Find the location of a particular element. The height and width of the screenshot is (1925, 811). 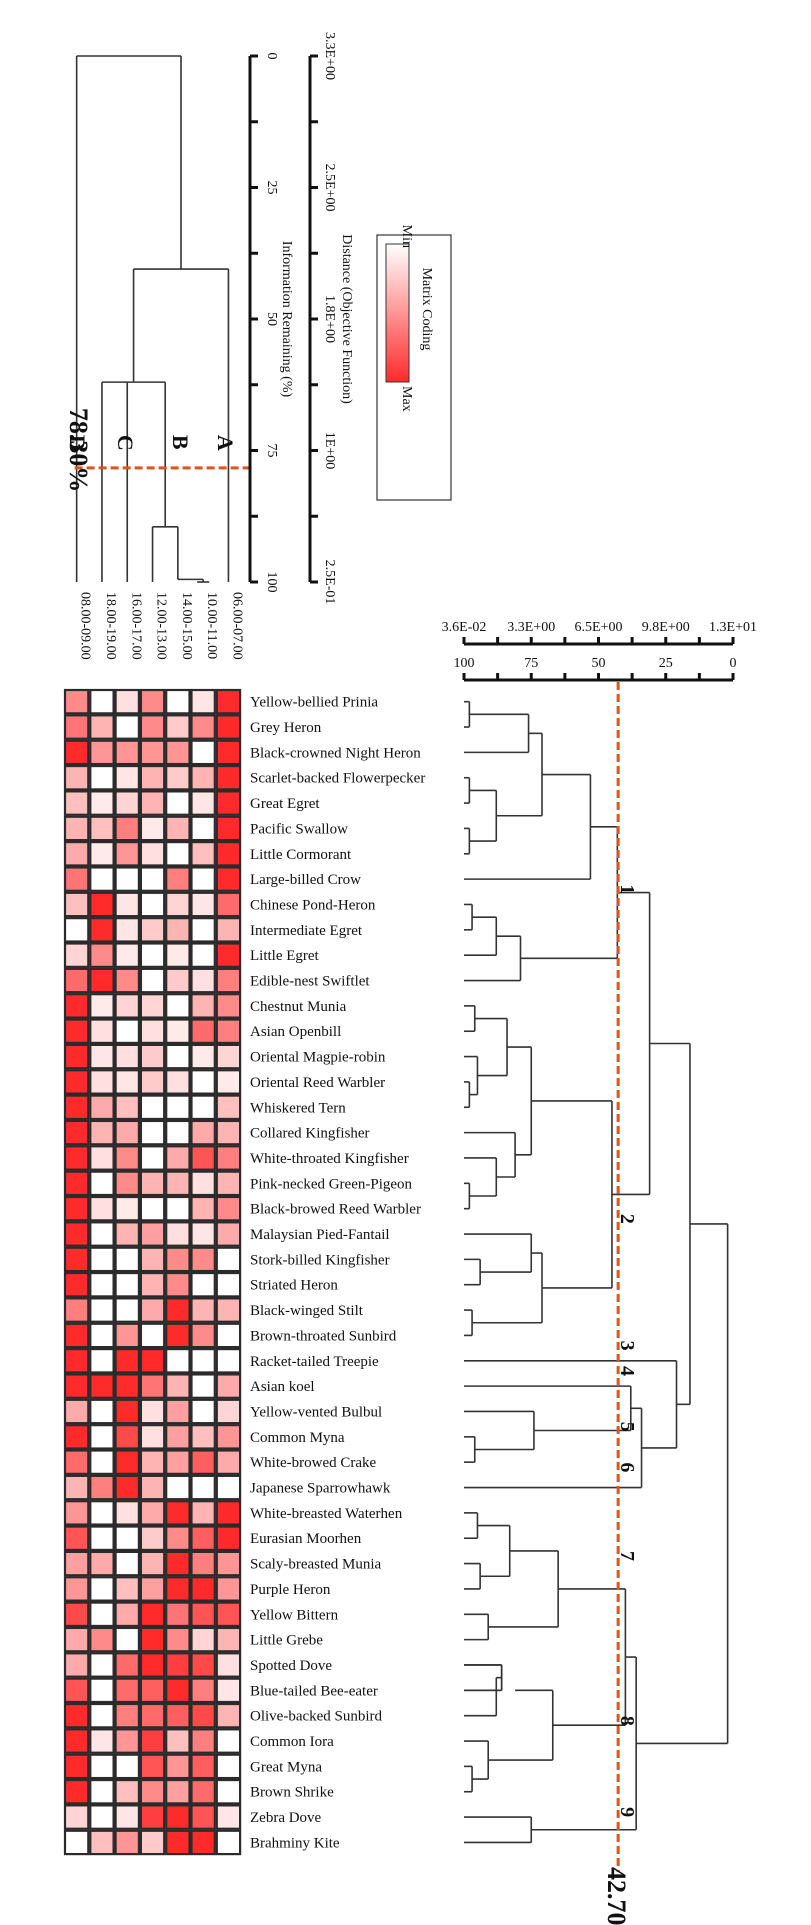

row-label: Black-crowned Night Heron is located at coordinates (335, 753).